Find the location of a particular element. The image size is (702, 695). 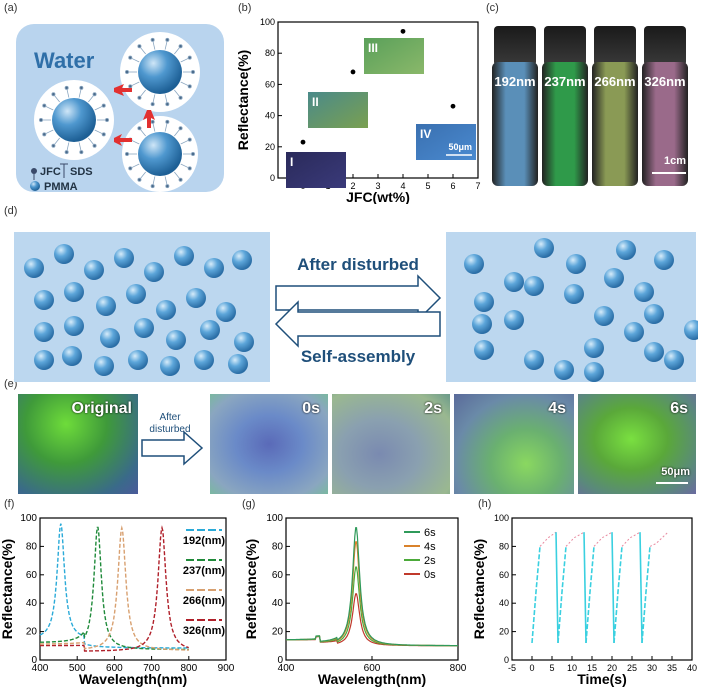

series-line is located at coordinates (372, 587).